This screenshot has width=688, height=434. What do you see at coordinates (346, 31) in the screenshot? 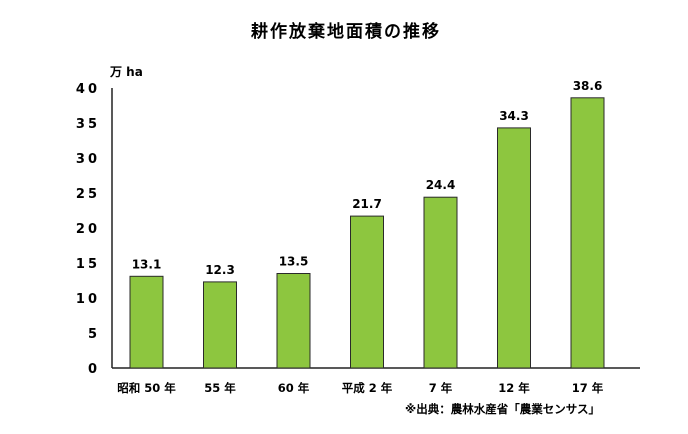
I see `chart-title: 耕作放棄地面積の推移` at bounding box center [346, 31].